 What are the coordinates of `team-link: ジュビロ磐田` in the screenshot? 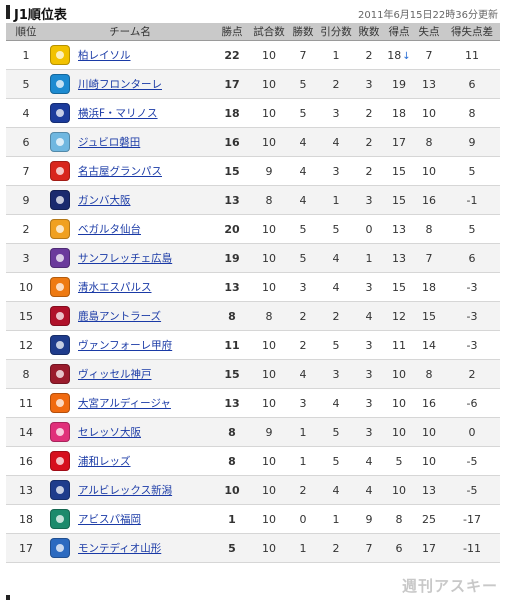 It's located at (109, 142).